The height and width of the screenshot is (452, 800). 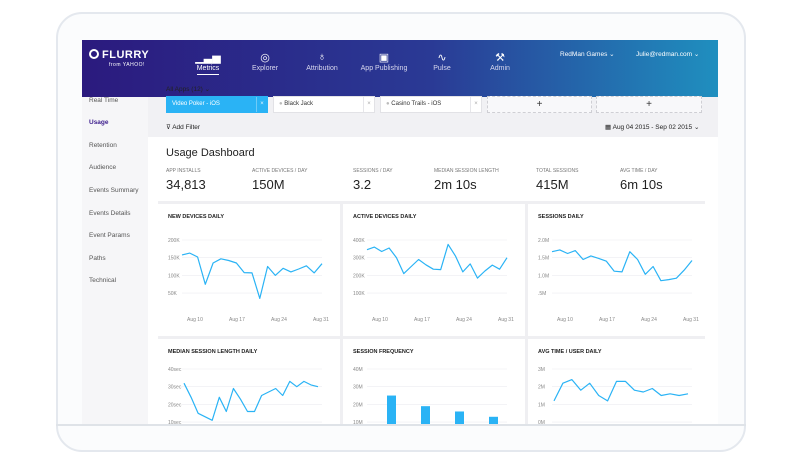 I want to click on y-tick-label: 1M, so click(x=541, y=405).